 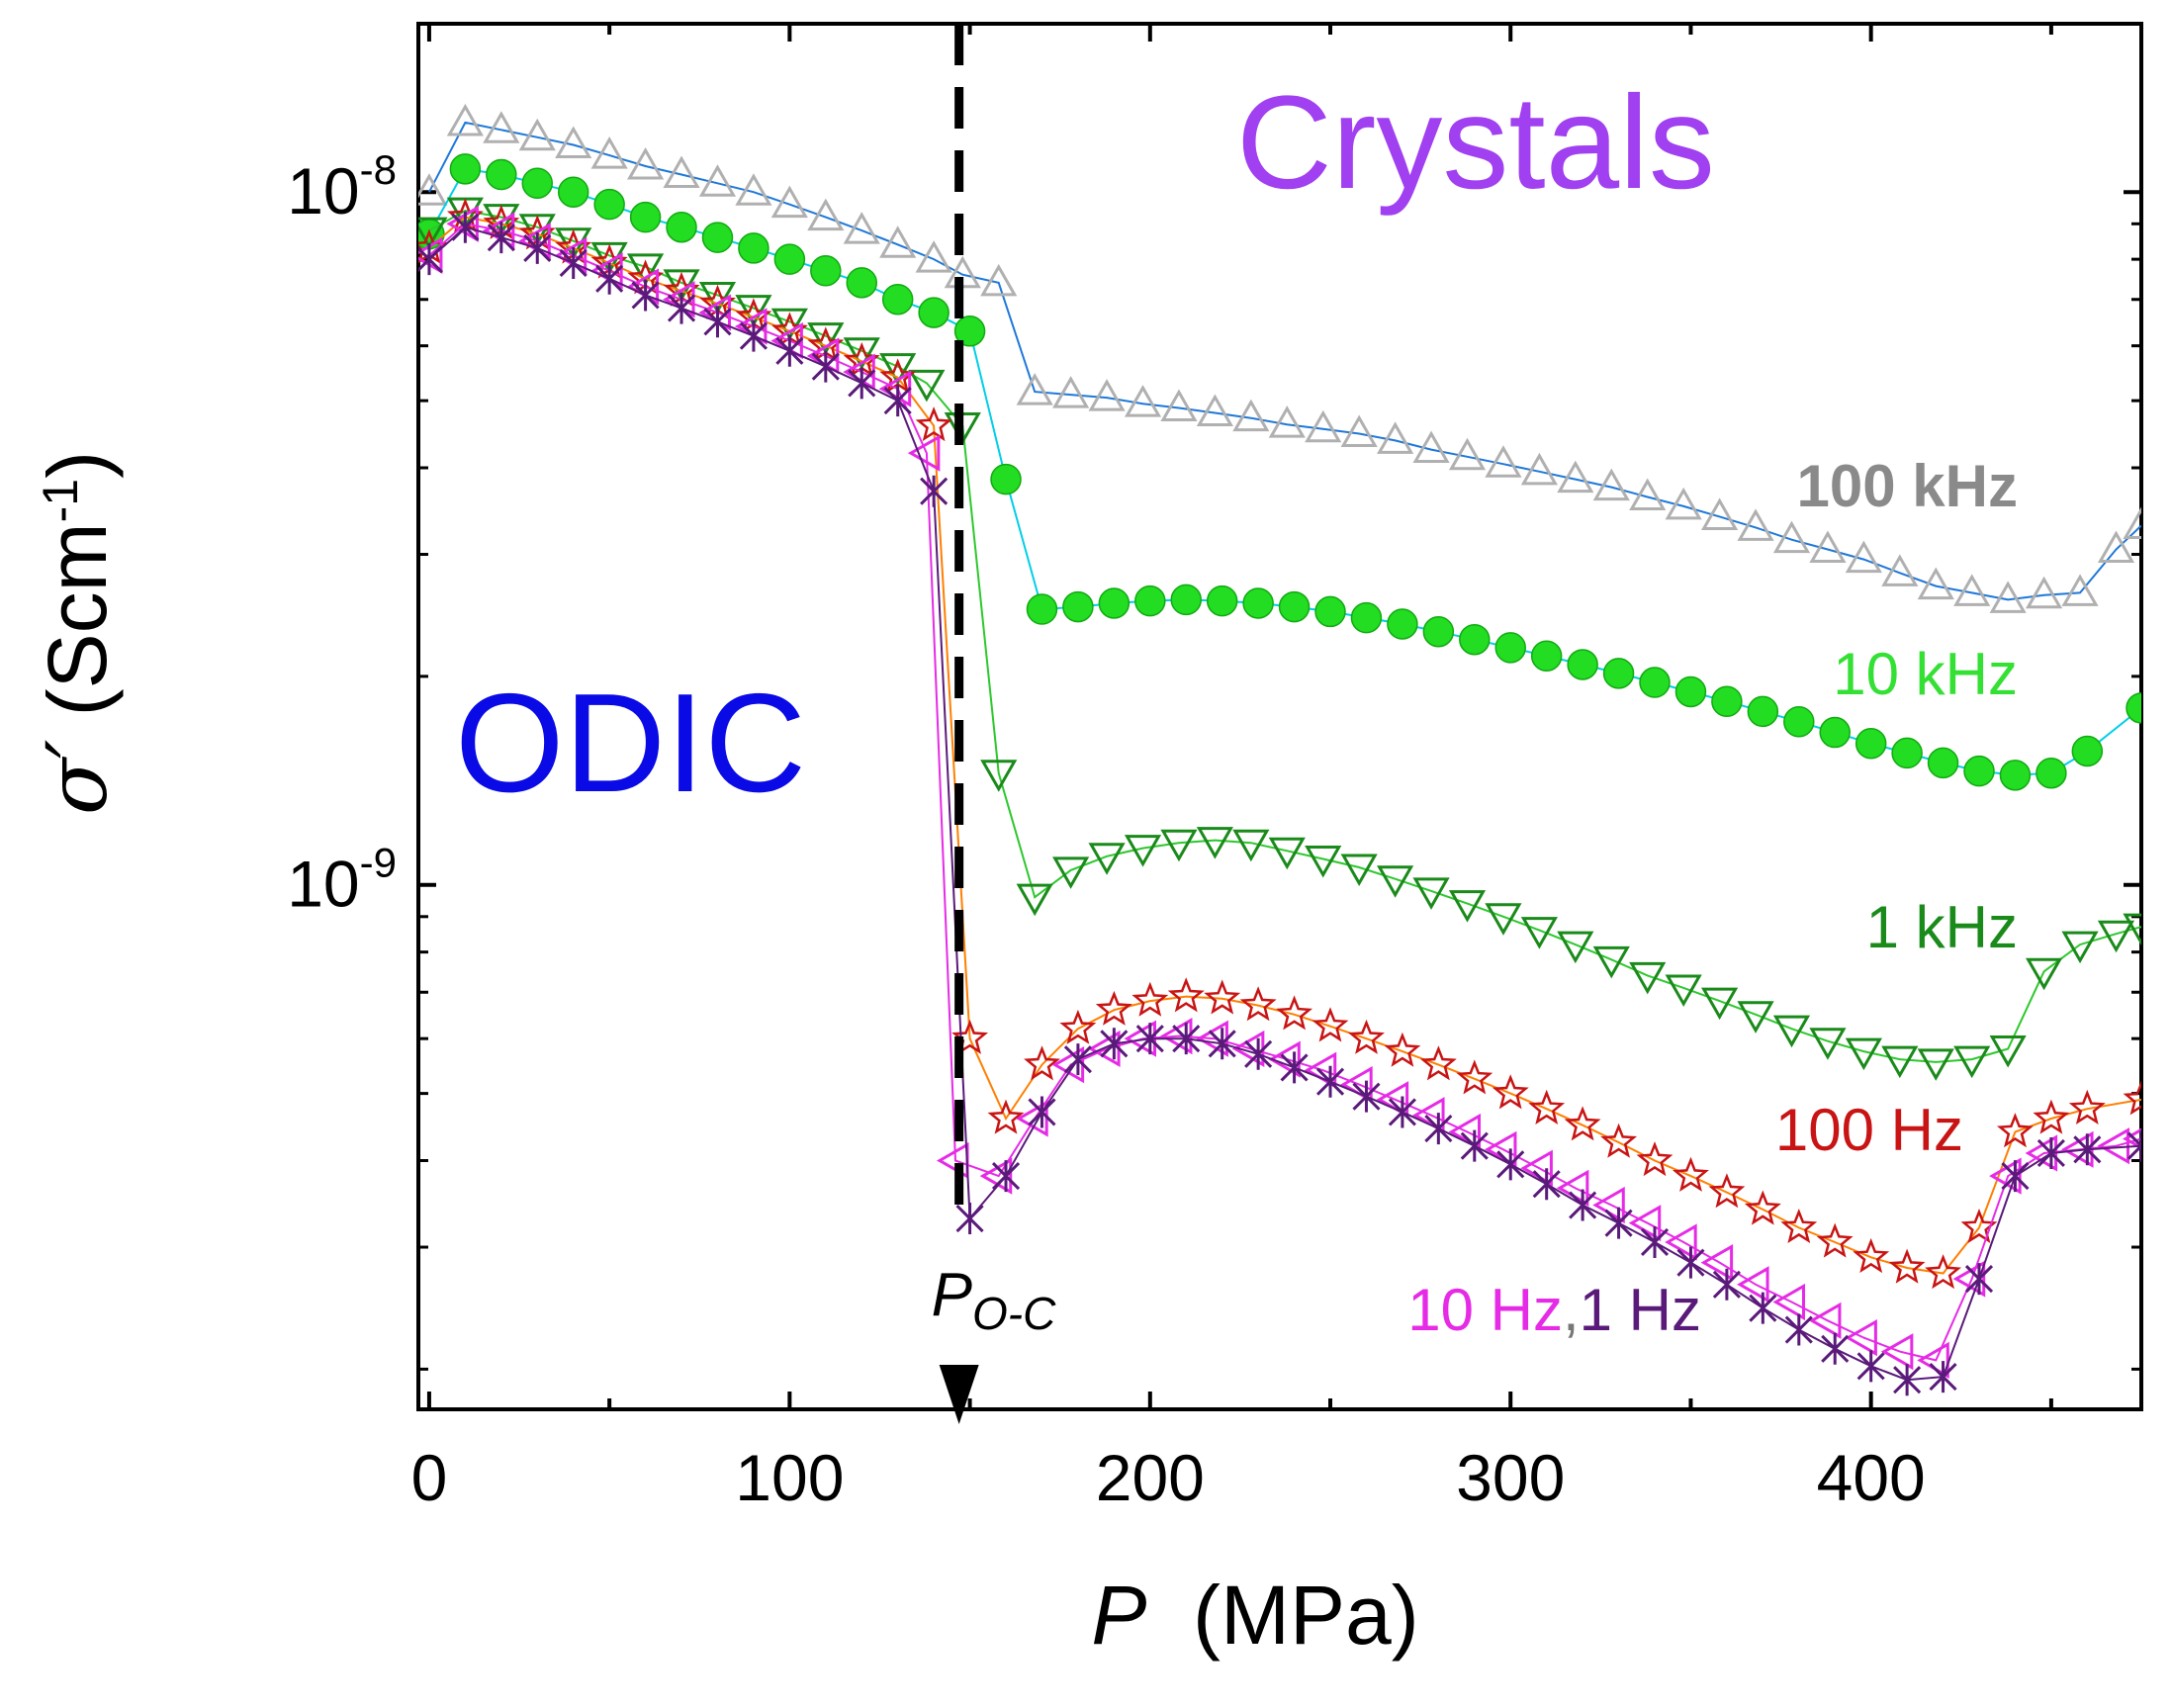 What do you see at coordinates (378, 169) in the screenshot?
I see `y-tick-exponent: -8` at bounding box center [378, 169].